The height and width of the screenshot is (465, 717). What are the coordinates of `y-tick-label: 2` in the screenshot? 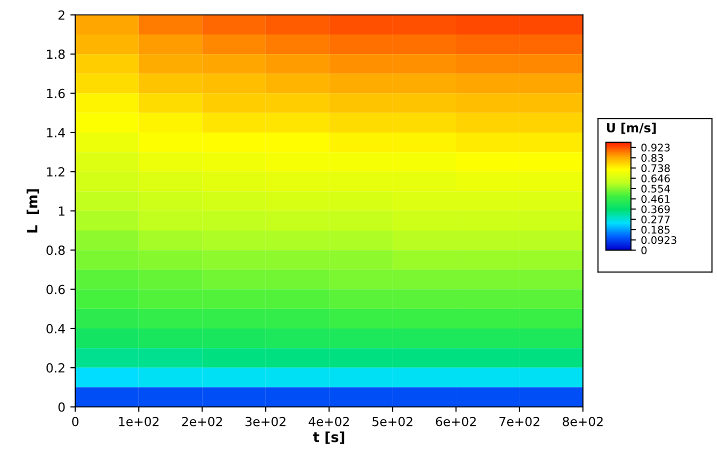 It's located at (61, 15).